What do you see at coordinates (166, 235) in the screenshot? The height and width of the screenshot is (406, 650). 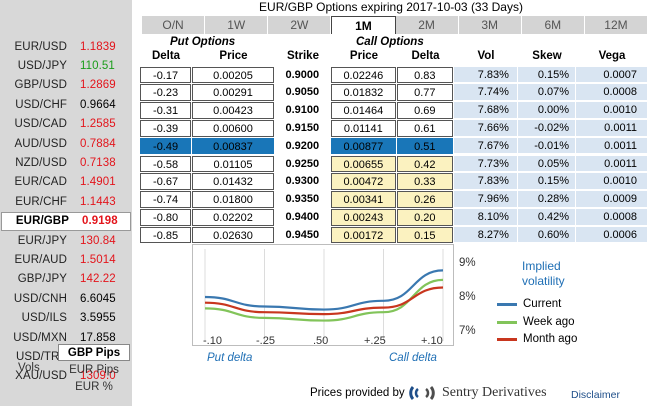 I see `put-delta-cell: -0.85` at bounding box center [166, 235].